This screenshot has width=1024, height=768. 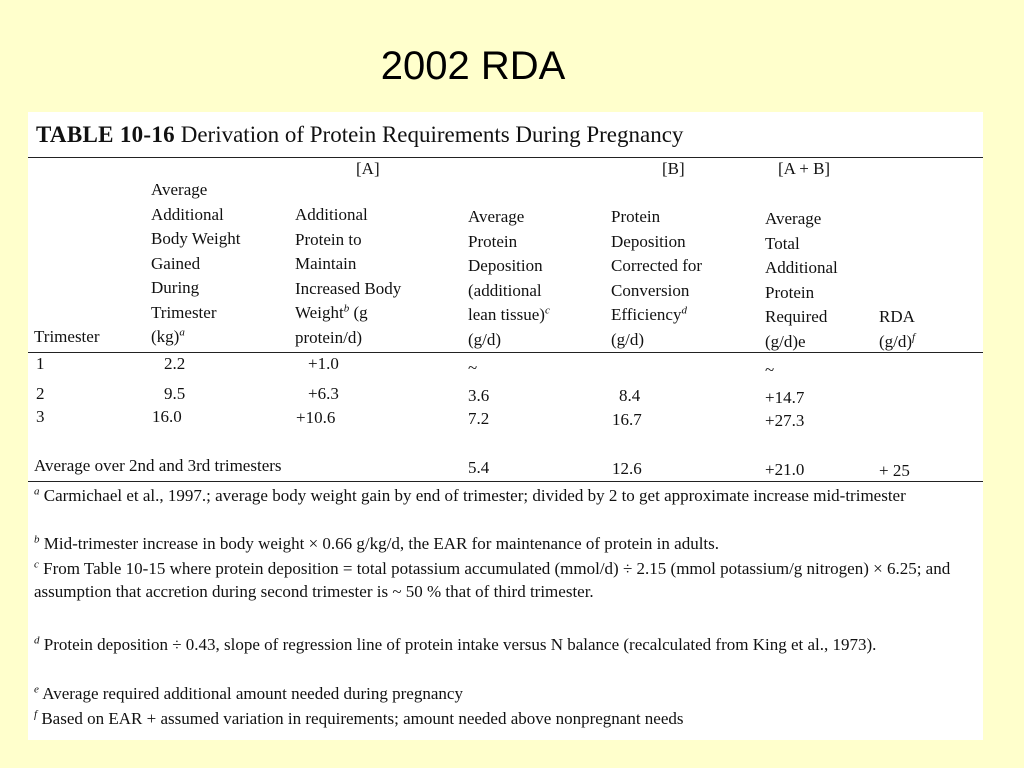 What do you see at coordinates (627, 419) in the screenshot?
I see `cell-corrected: 16.7` at bounding box center [627, 419].